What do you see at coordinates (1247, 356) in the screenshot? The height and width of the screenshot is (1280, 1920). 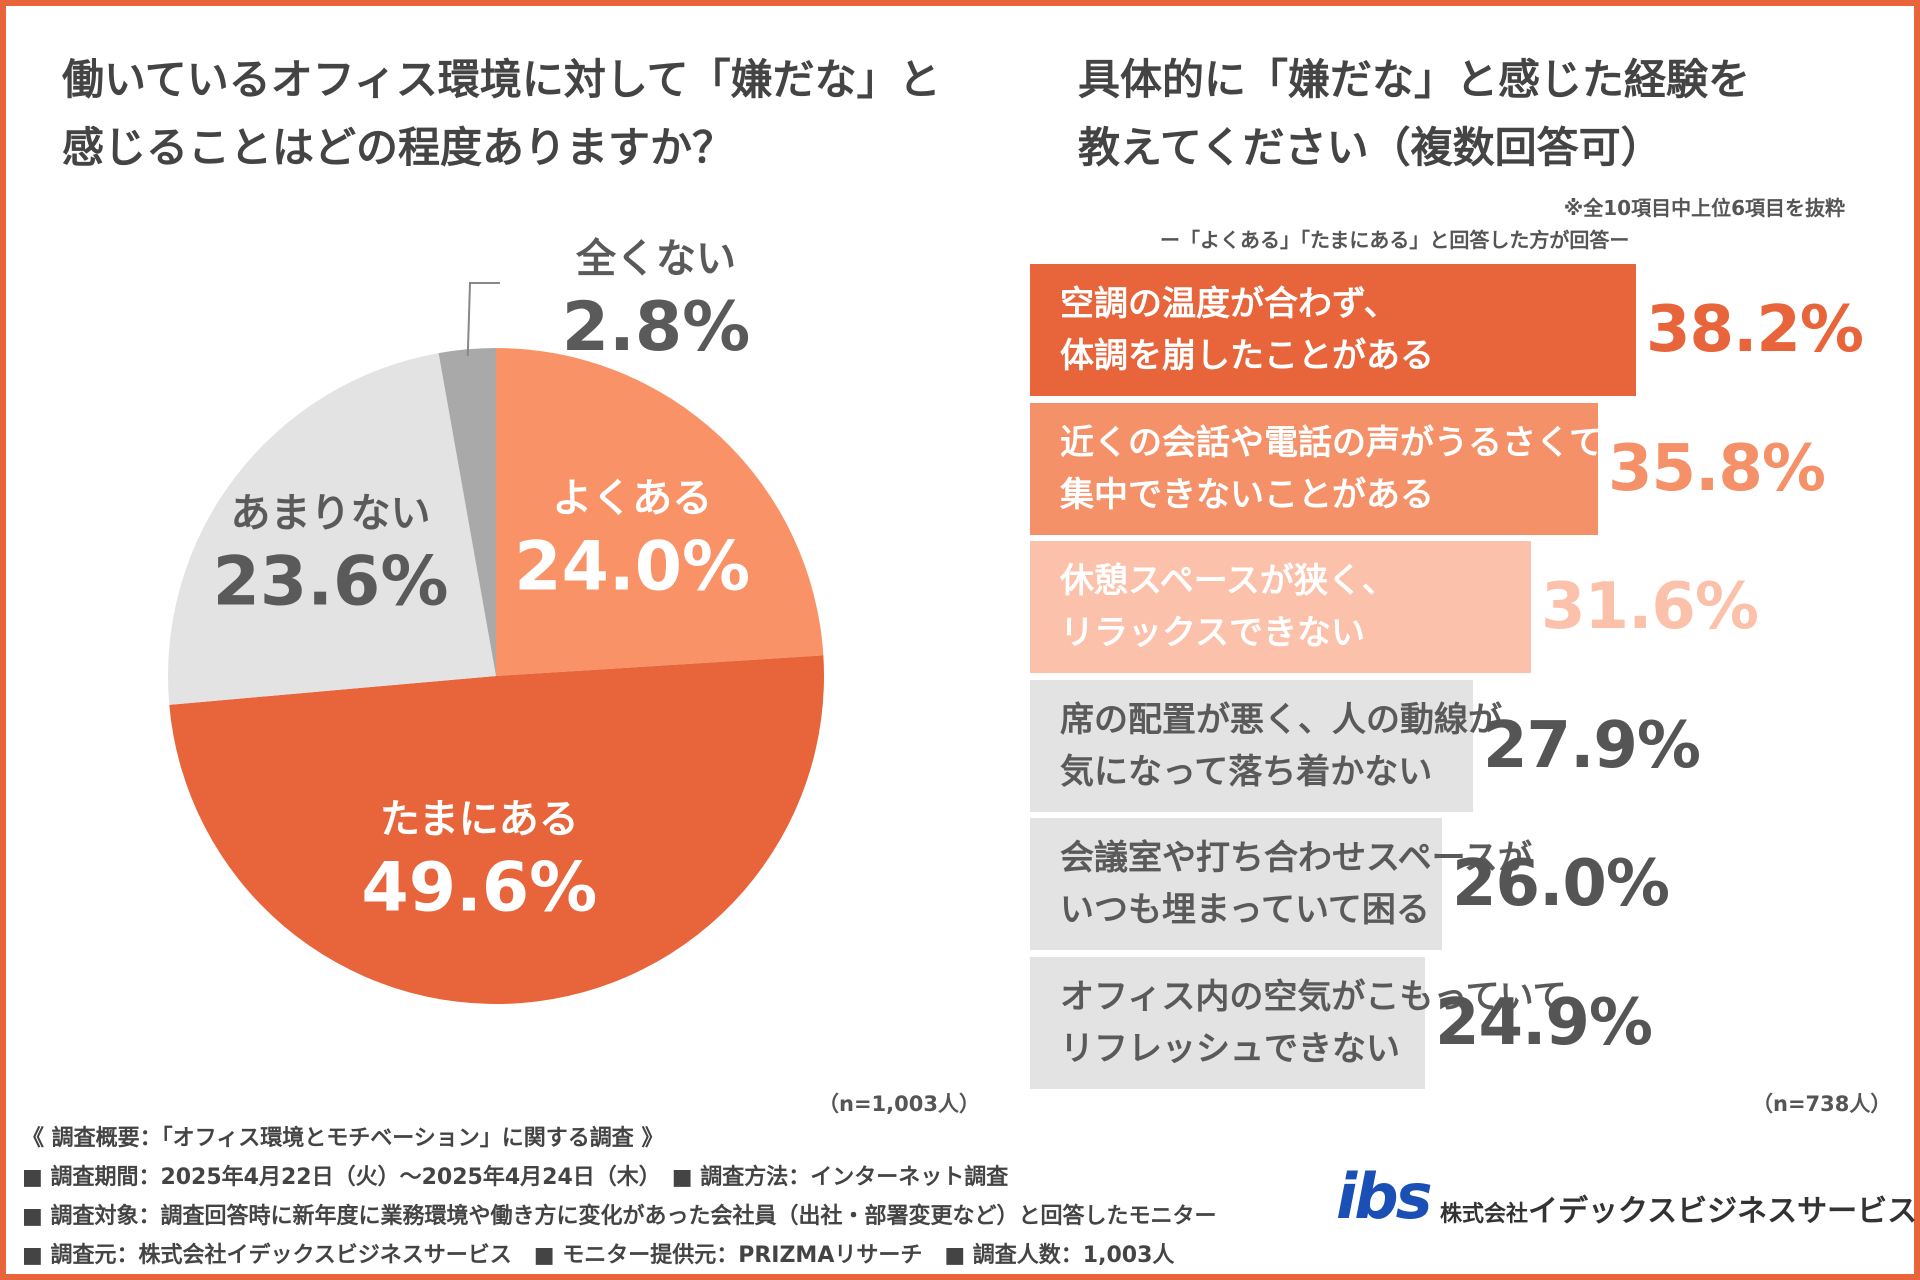 I see `bar-label-0-line-1: 体調を崩したことがある` at bounding box center [1247, 356].